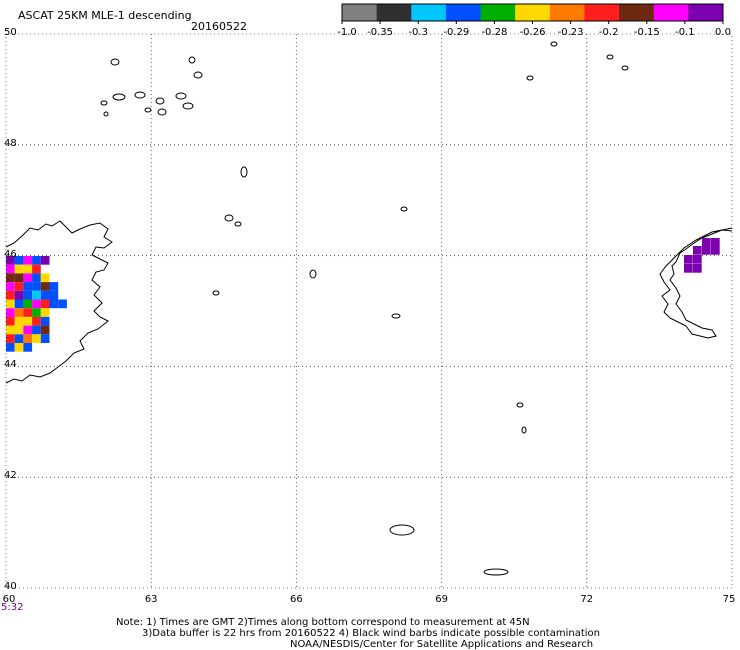 The height and width of the screenshot is (650, 740). What do you see at coordinates (10, 365) in the screenshot?
I see `latitude-label: 44` at bounding box center [10, 365].